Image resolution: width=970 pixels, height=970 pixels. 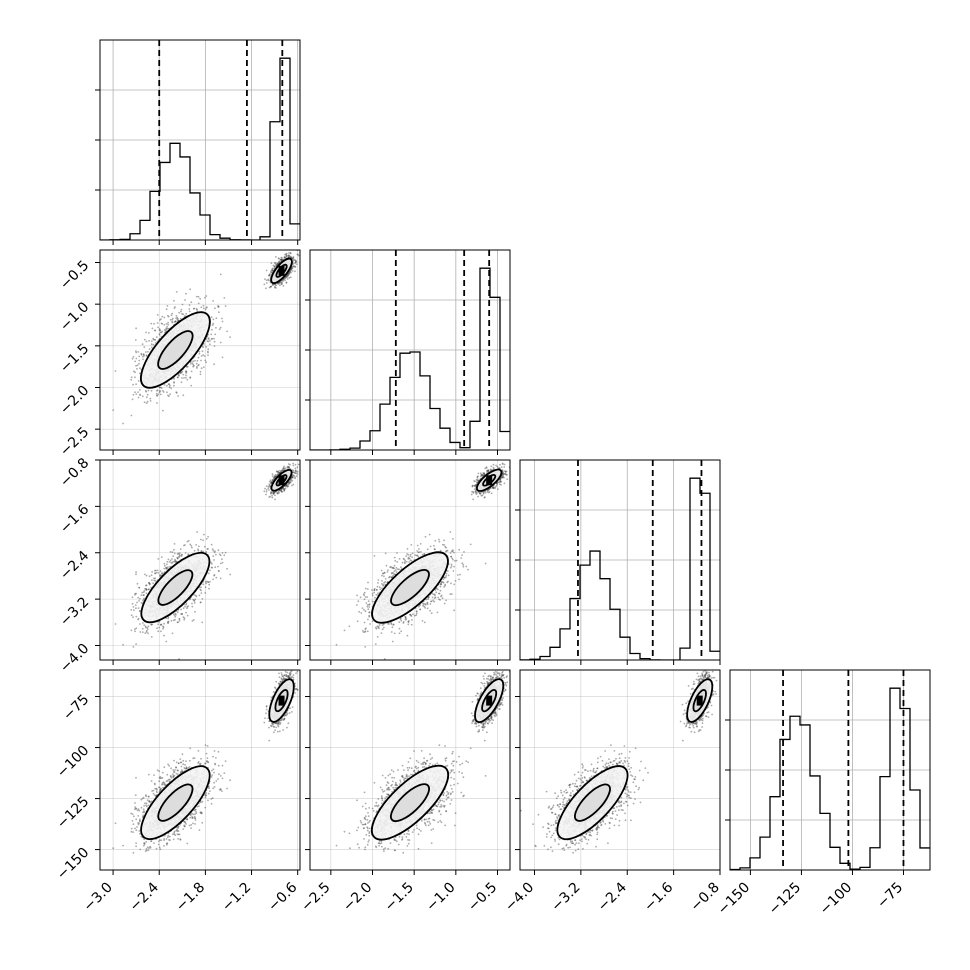 I want to click on scatter-panel-3-1: −2.5 −2.0 −1.5 −1.0 −0.5, so click(x=404, y=792).